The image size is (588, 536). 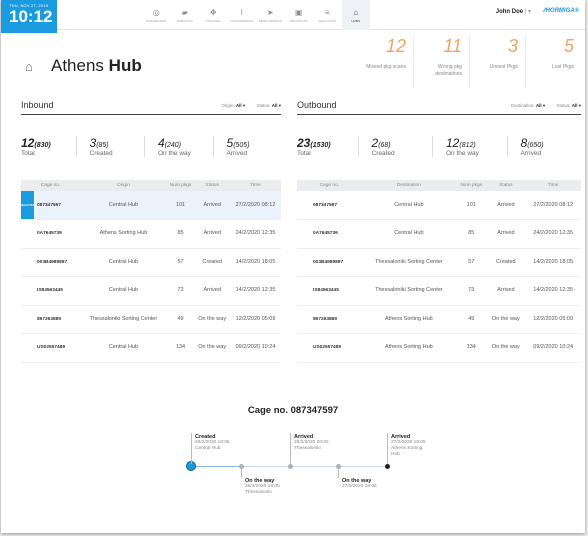 What do you see at coordinates (553, 234) in the screenshot?
I see `table-cell: 24/2/2020 12:35` at bounding box center [553, 234].